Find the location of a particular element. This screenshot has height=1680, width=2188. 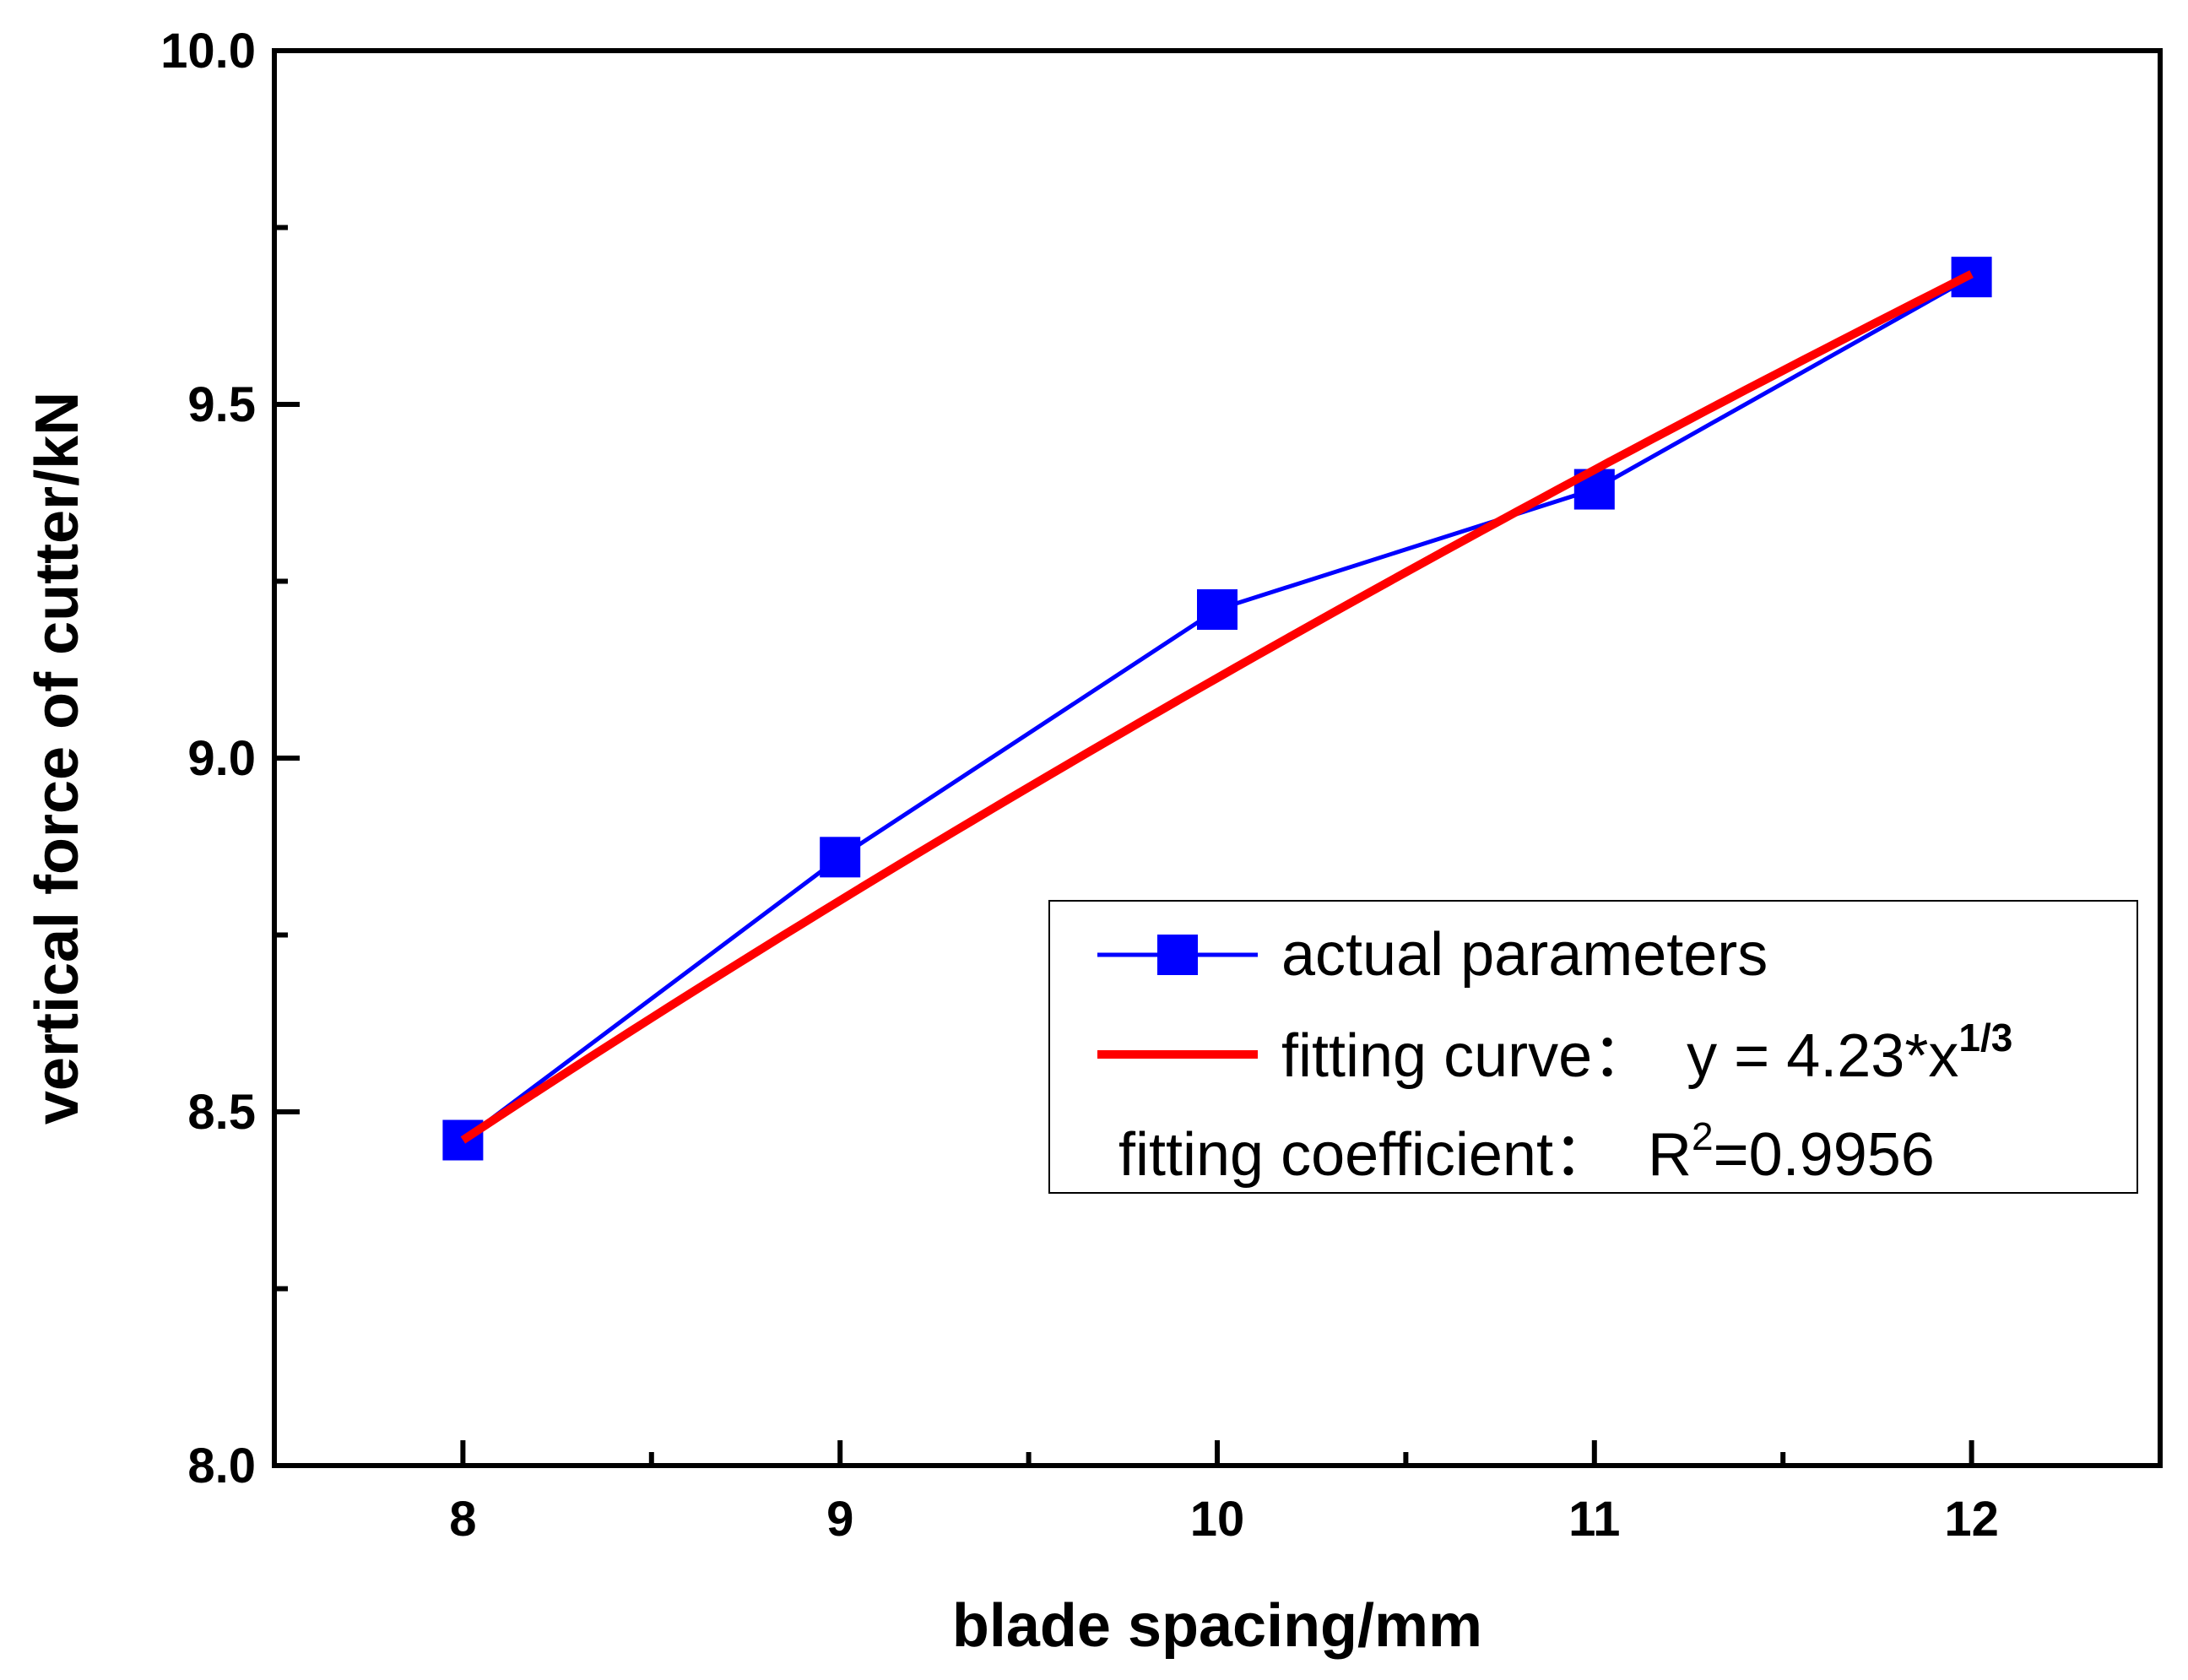

legend-fit-label: fitting curve： y = 4.23*x1/3 is located at coordinates (1647, 1053).